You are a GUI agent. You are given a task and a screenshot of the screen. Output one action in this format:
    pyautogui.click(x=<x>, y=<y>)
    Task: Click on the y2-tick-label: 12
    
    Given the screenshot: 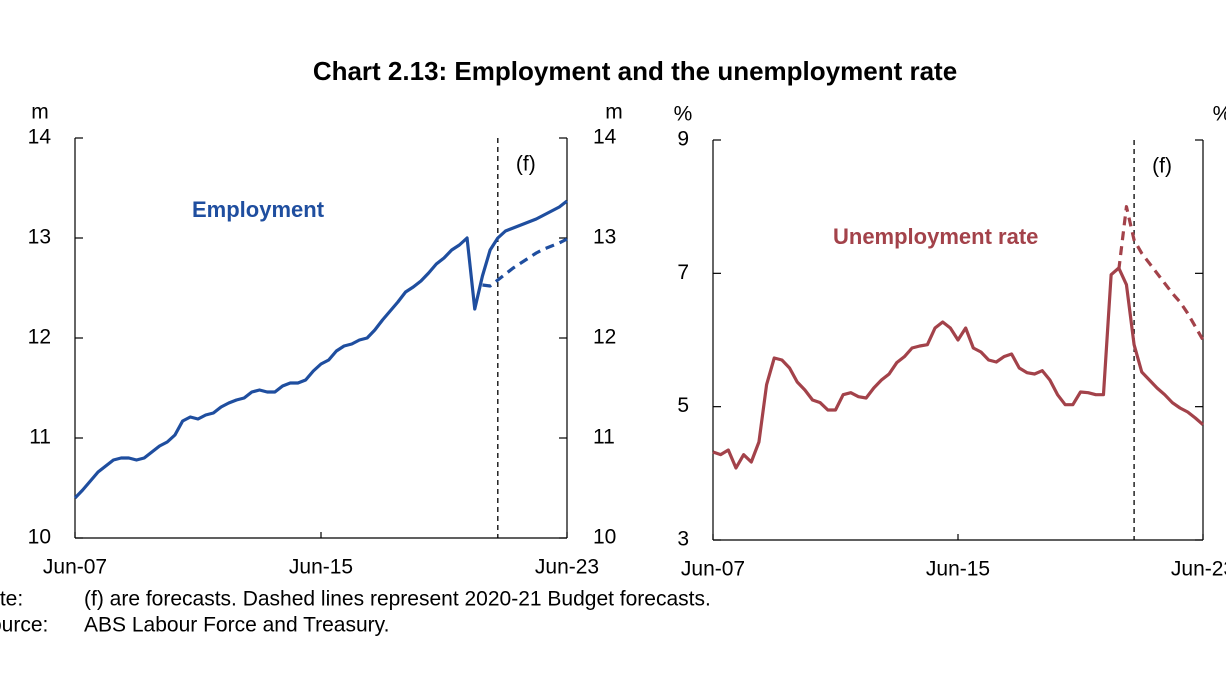 What is the action you would take?
    pyautogui.click(x=604, y=337)
    